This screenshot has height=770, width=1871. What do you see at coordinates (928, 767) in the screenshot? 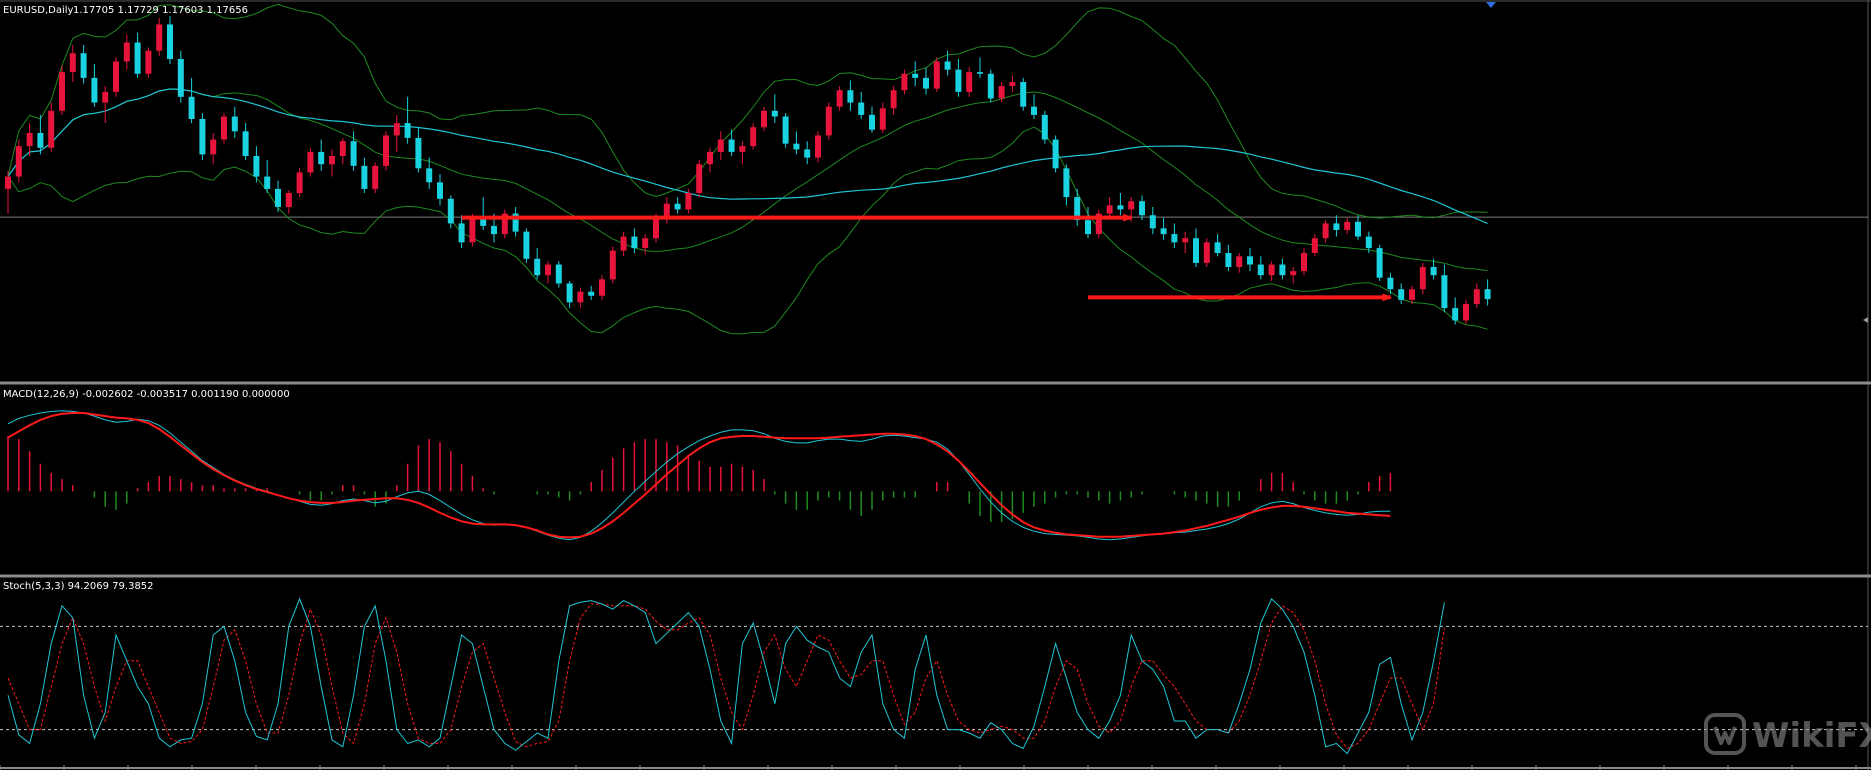
I see `time-axis` at bounding box center [928, 767].